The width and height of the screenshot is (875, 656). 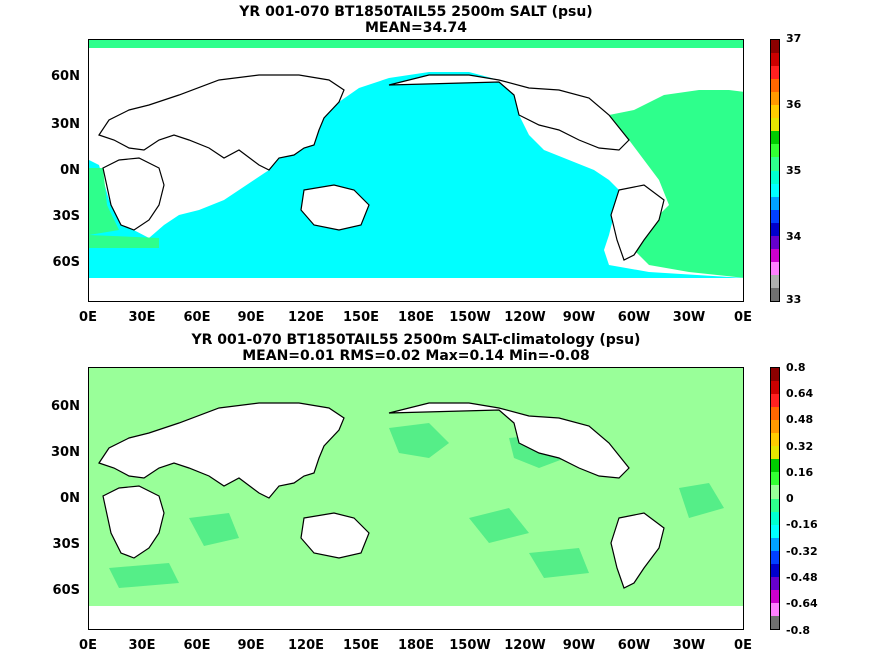 What do you see at coordinates (133, 522) in the screenshot?
I see `africa-b` at bounding box center [133, 522].